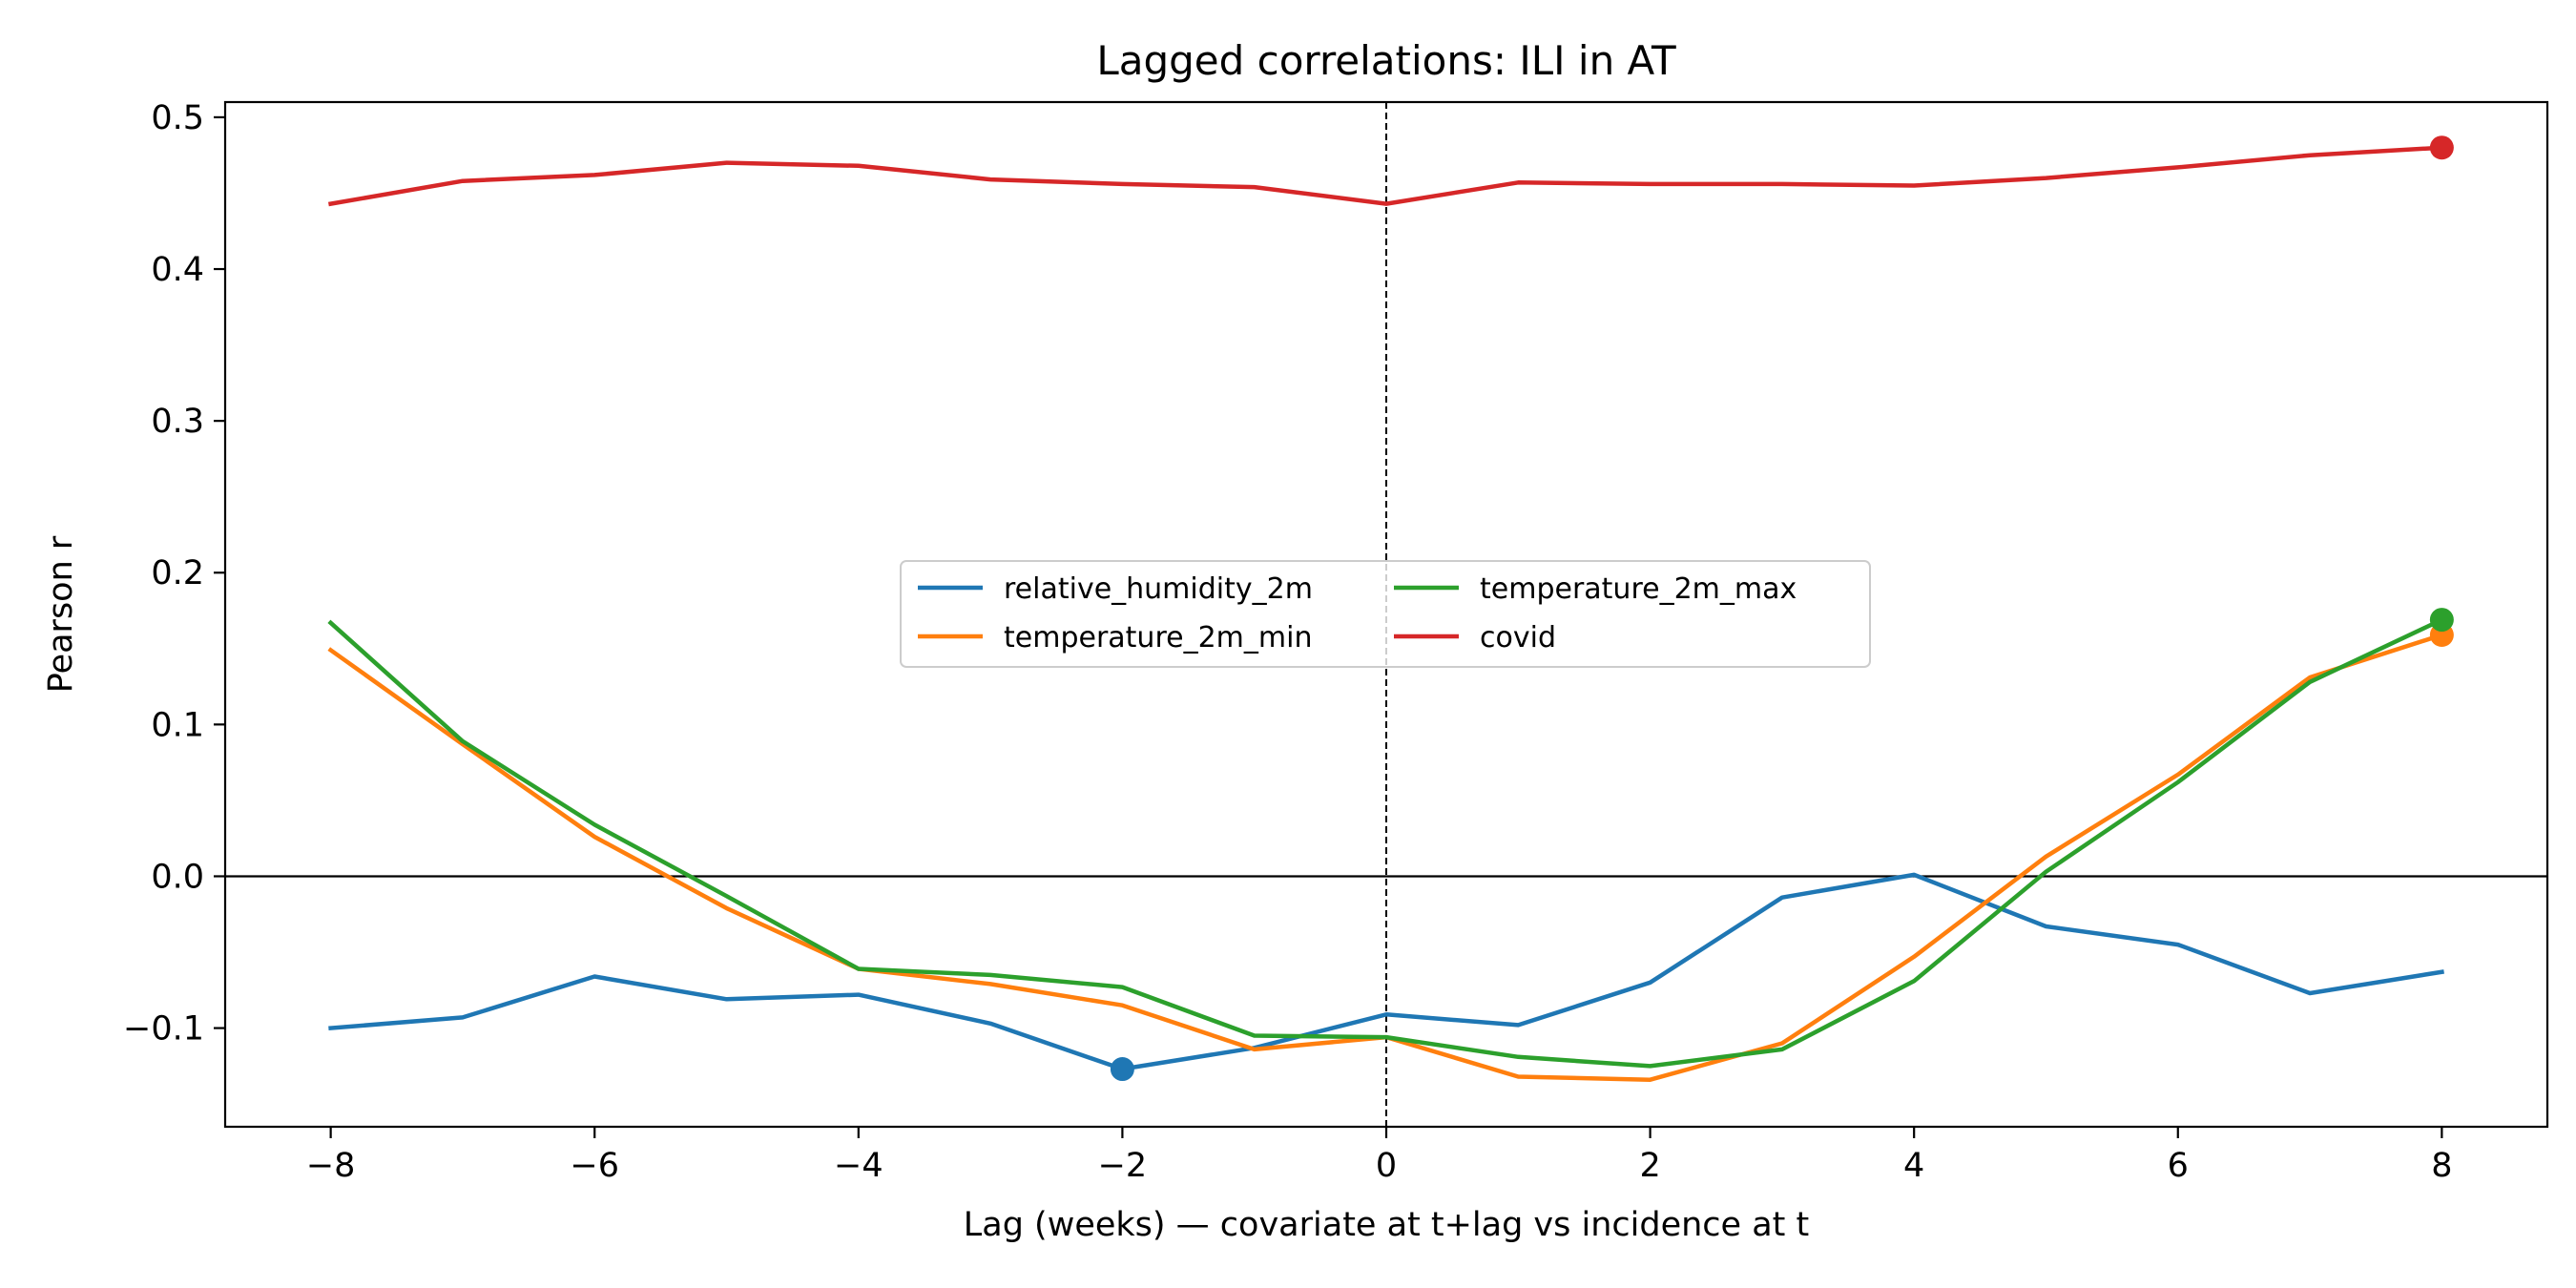  Describe the element at coordinates (177, 270) in the screenshot. I see `y-tick-label: 0.4` at that location.